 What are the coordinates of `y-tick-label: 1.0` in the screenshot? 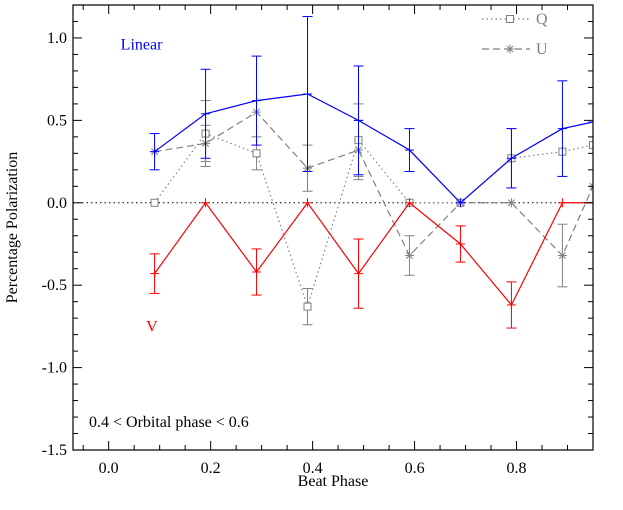 It's located at (57, 38).